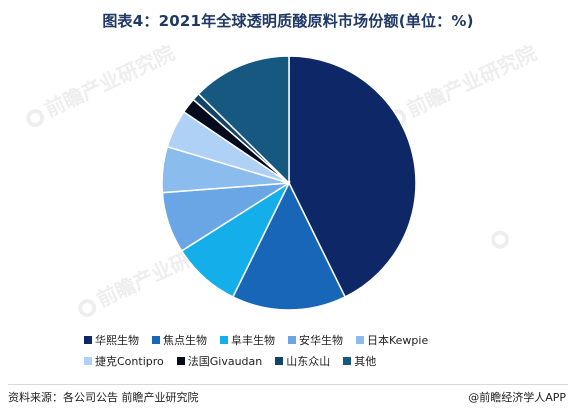 This screenshot has width=576, height=417. I want to click on footer-divider, so click(288, 384).